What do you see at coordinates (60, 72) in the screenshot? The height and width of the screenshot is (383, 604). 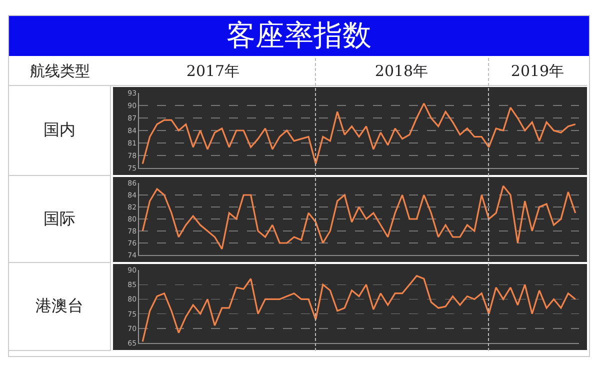 I see `text: 航线类型` at bounding box center [60, 72].